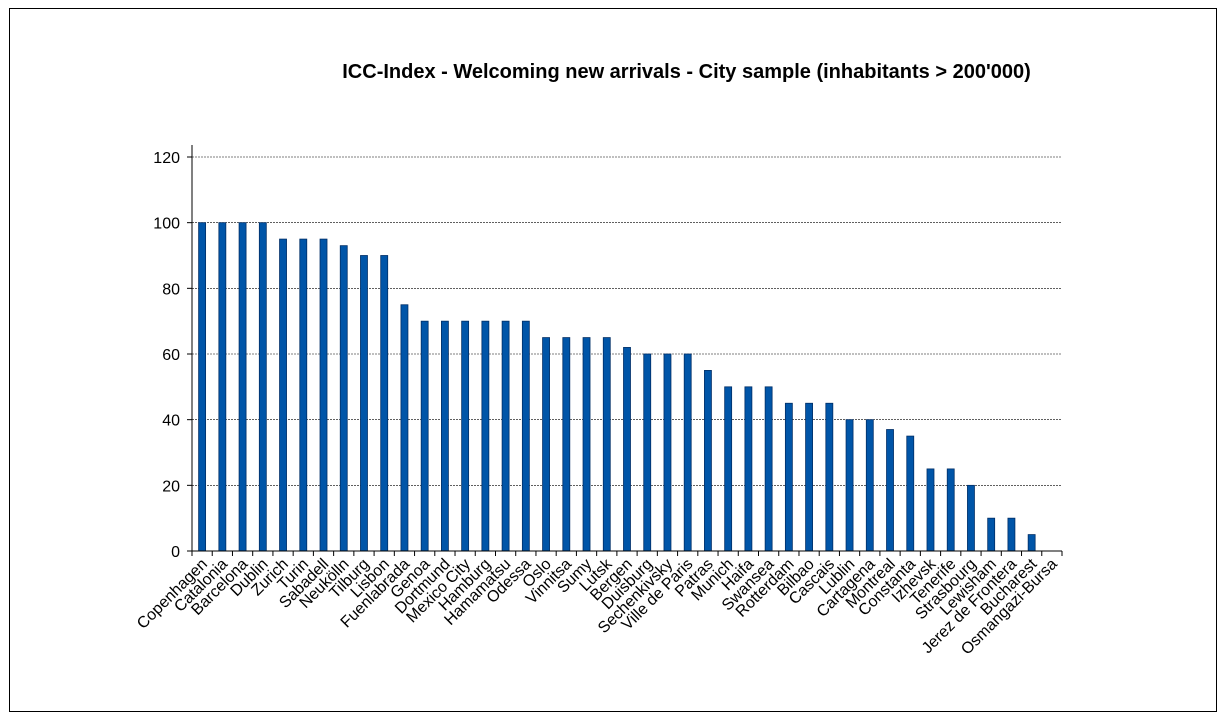 This screenshot has width=1227, height=720. What do you see at coordinates (166, 224) in the screenshot?
I see `y-tick-label: 100` at bounding box center [166, 224].